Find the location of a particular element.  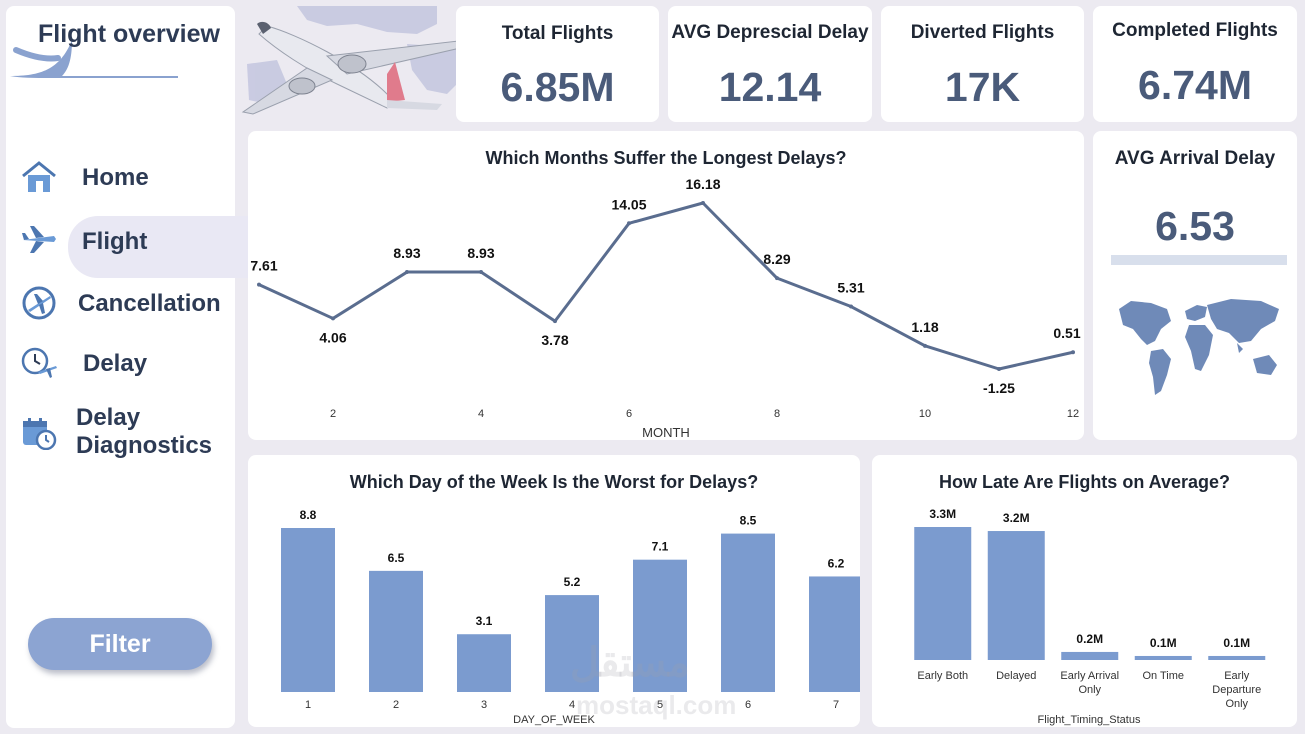

watermark-logo: مستقل is located at coordinates (630, 663).